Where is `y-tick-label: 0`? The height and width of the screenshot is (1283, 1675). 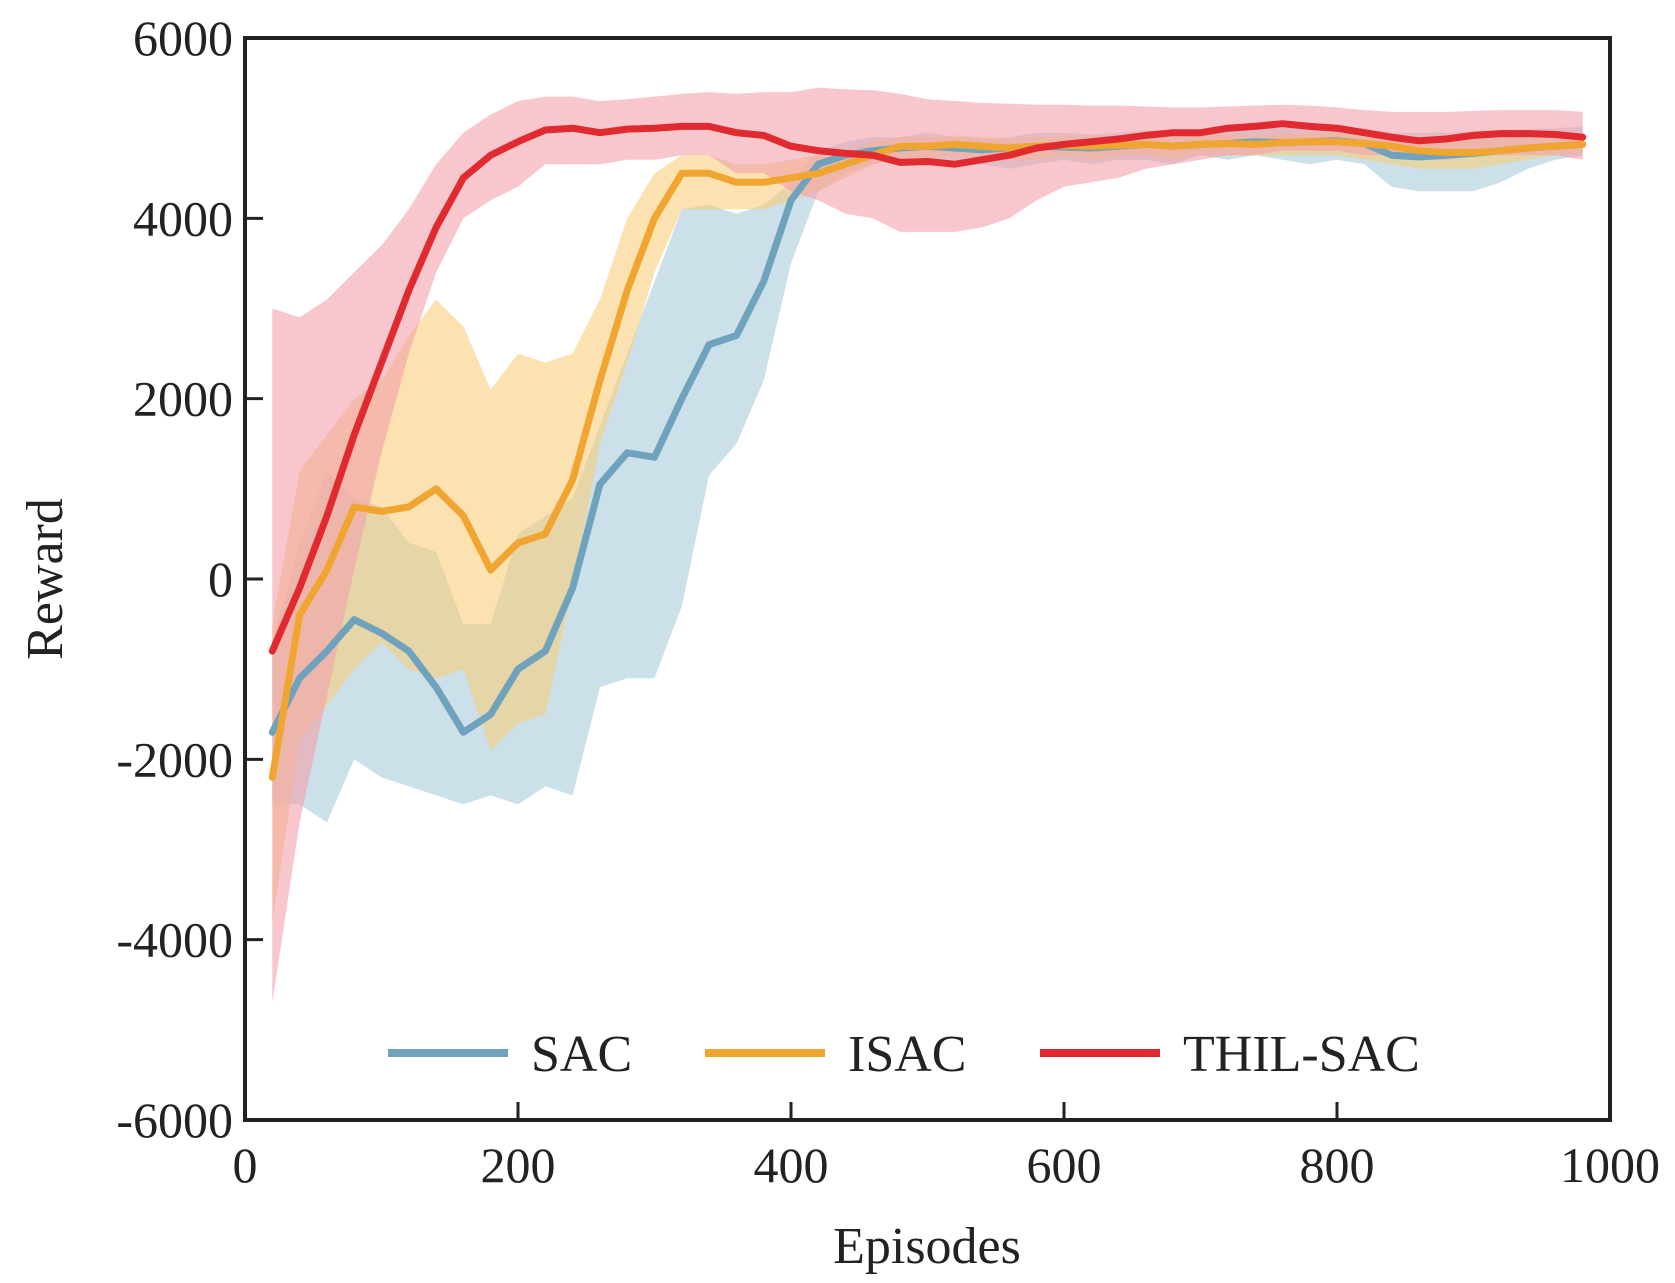 y-tick-label: 0 is located at coordinates (220, 579).